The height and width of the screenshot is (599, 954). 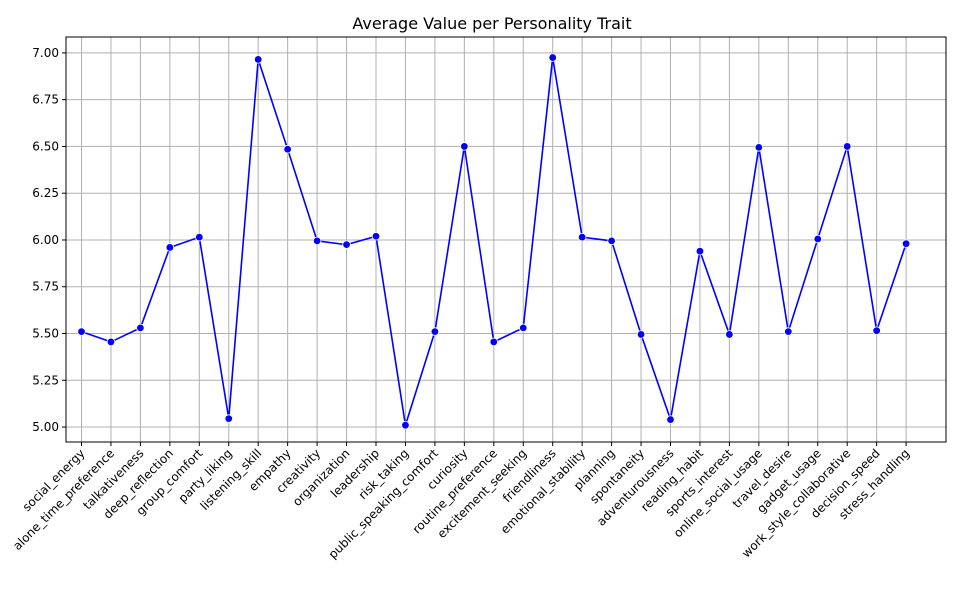 What do you see at coordinates (45, 380) in the screenshot?
I see `y-tick-label: 5.25` at bounding box center [45, 380].